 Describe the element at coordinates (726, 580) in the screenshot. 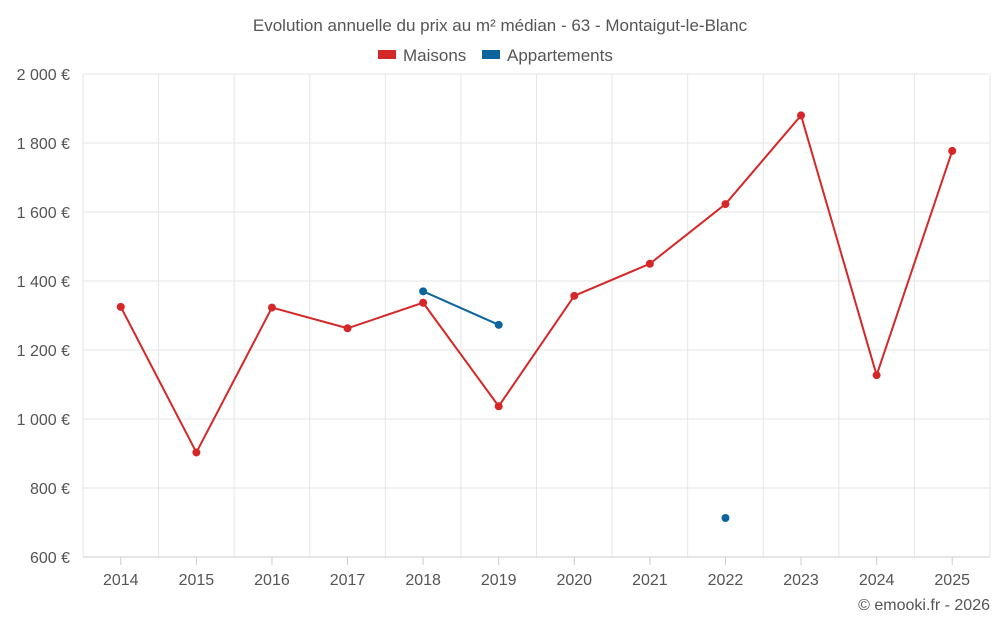

I see `x-tick-label: 2022` at that location.